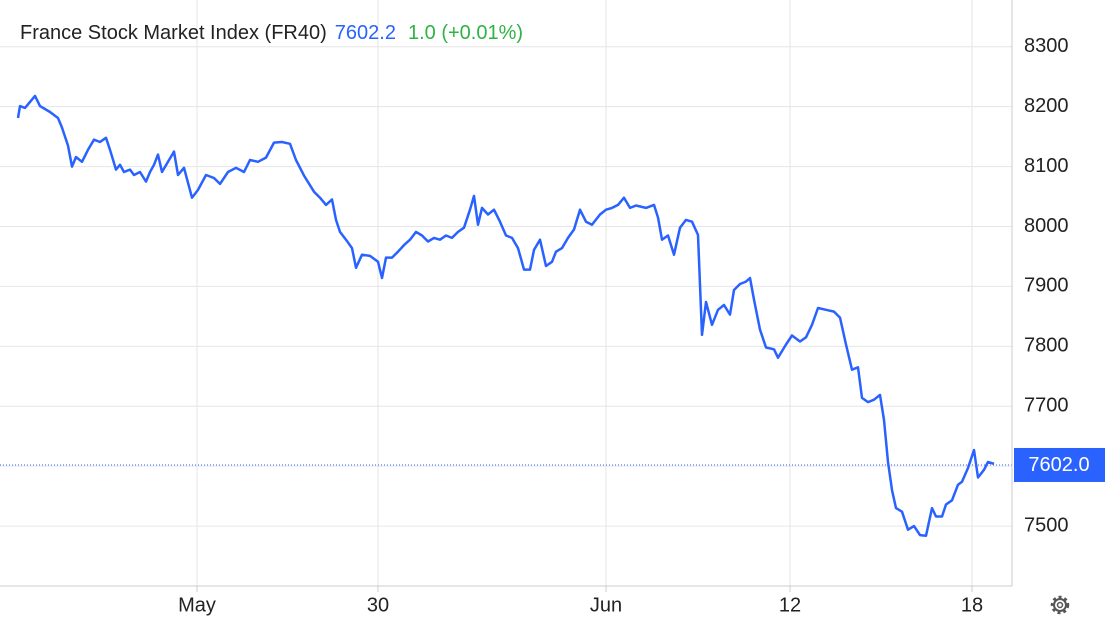 The width and height of the screenshot is (1110, 628). What do you see at coordinates (1046, 525) in the screenshot?
I see `y-tick-label: 7500` at bounding box center [1046, 525].